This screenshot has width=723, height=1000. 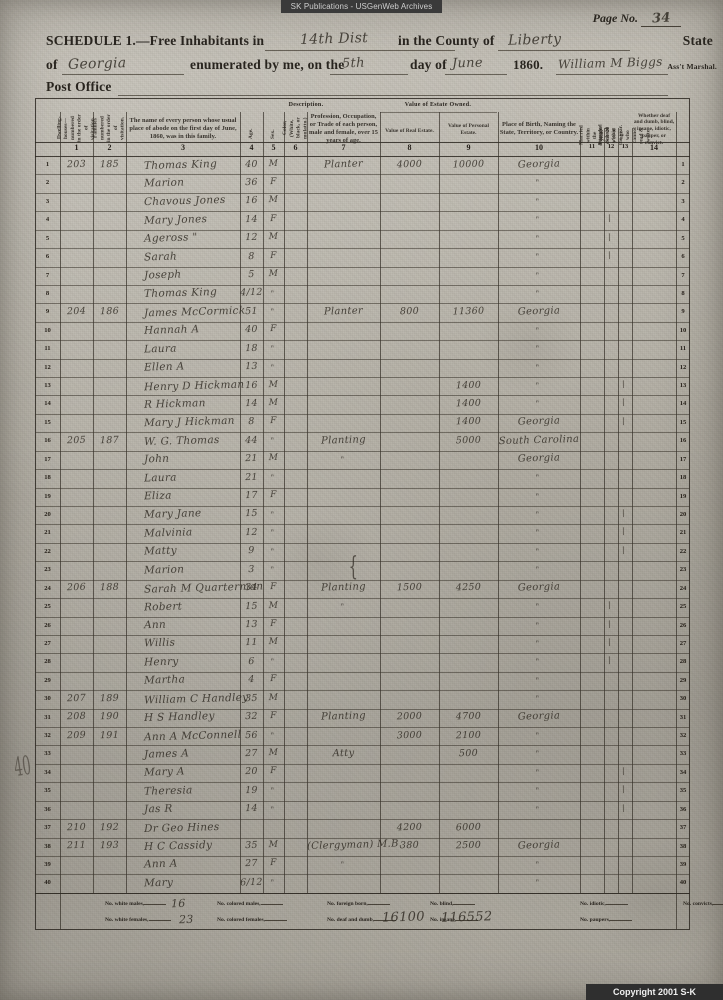 I want to click on cell-7: (Clergyman) M.B., so click(x=354, y=845).